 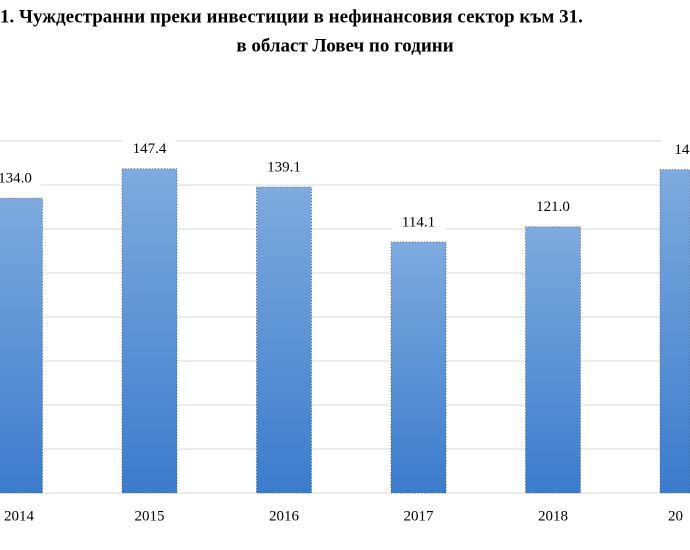 I want to click on x-tick-label: 2016, so click(x=284, y=516).